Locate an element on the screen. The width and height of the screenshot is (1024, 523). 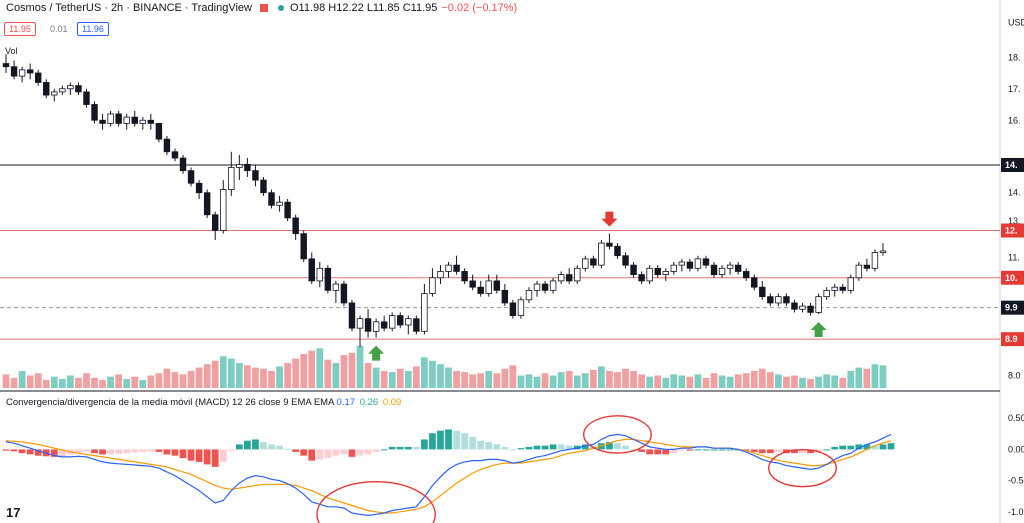
sell-arrow-icon is located at coordinates (609, 219).